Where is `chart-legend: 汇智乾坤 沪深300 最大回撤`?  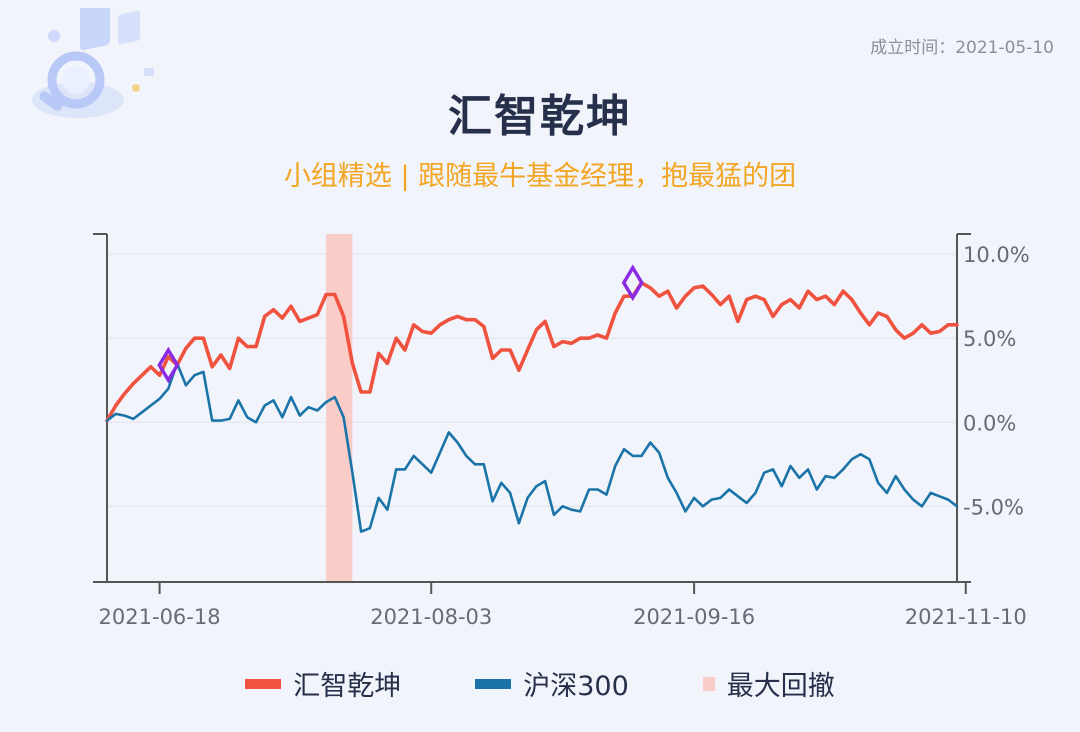
chart-legend: 汇智乾坤 沪深300 最大回撤 is located at coordinates (540, 683).